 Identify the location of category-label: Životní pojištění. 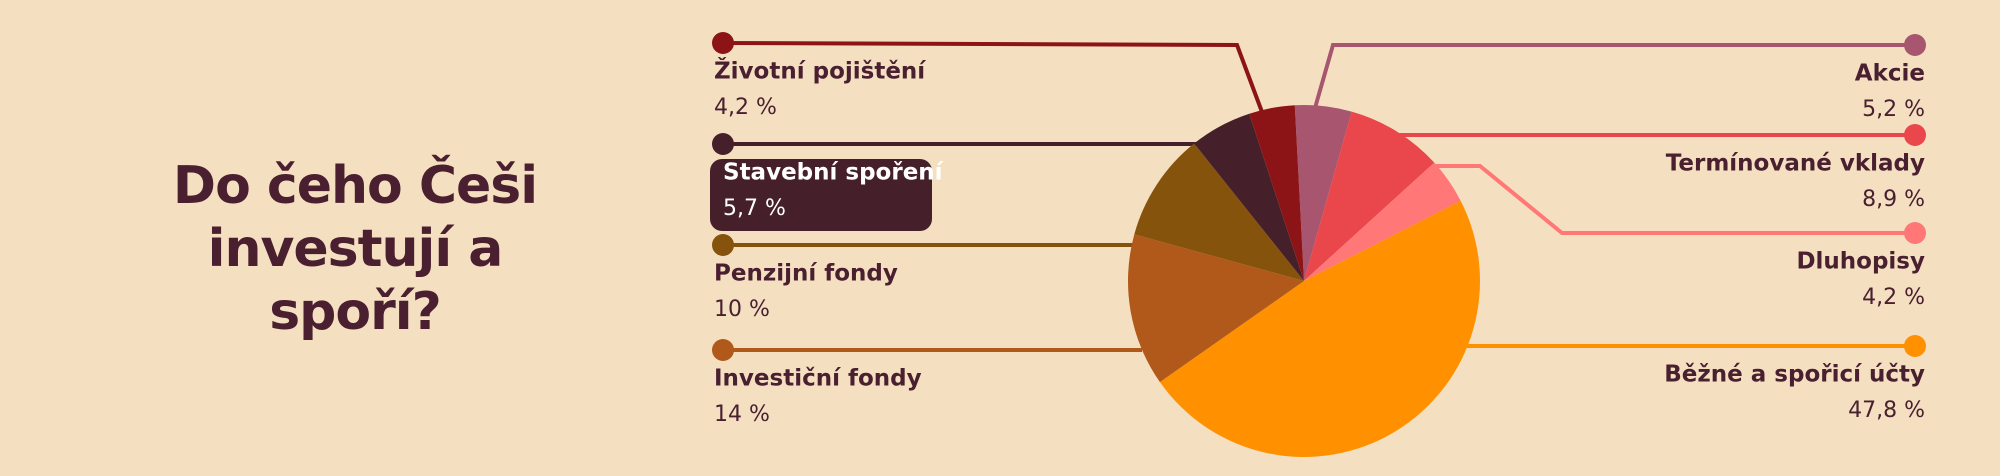
(820, 71).